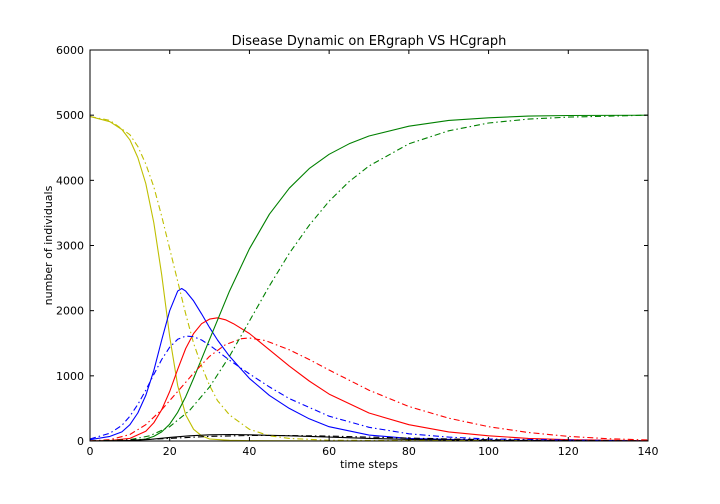 The image size is (720, 504). What do you see at coordinates (90, 451) in the screenshot?
I see `x-tick-label: 0` at bounding box center [90, 451].